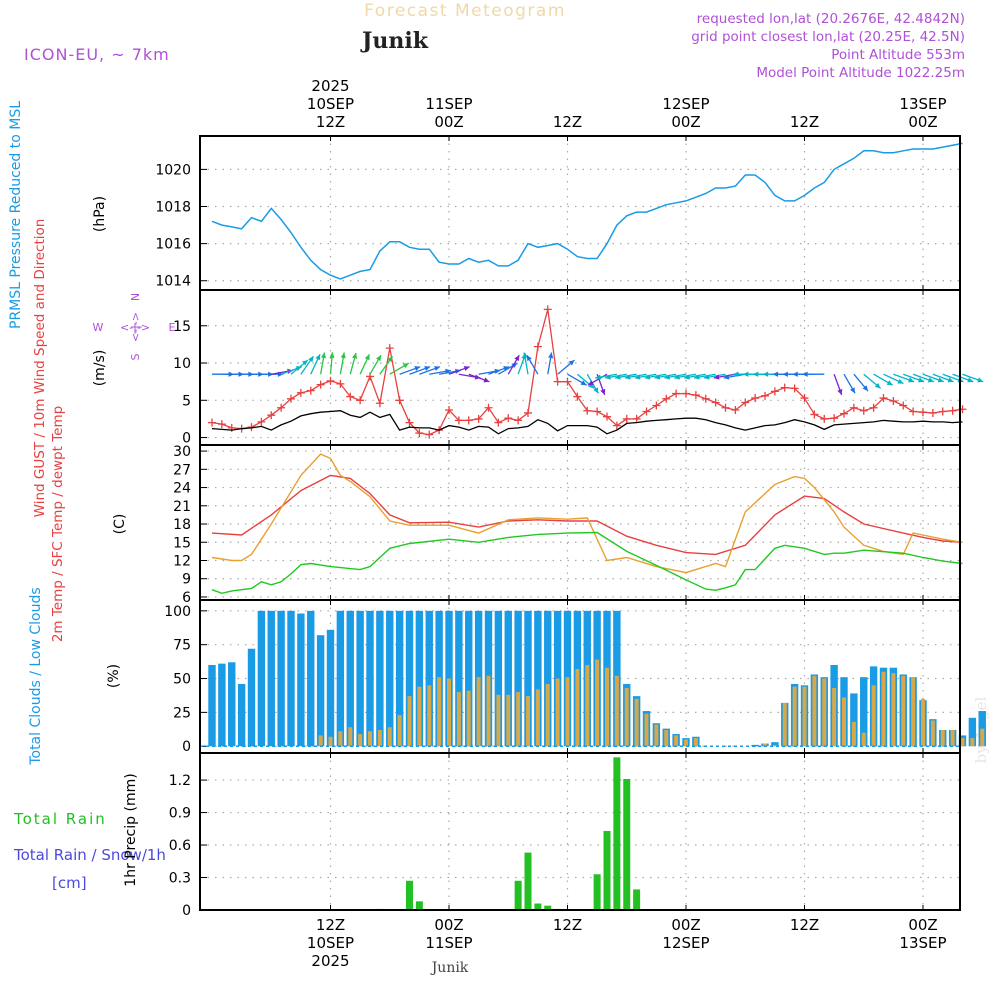 The width and height of the screenshot is (1000, 1000). Describe the element at coordinates (182, 489) in the screenshot. I see `y-tick-label: 24` at that location.